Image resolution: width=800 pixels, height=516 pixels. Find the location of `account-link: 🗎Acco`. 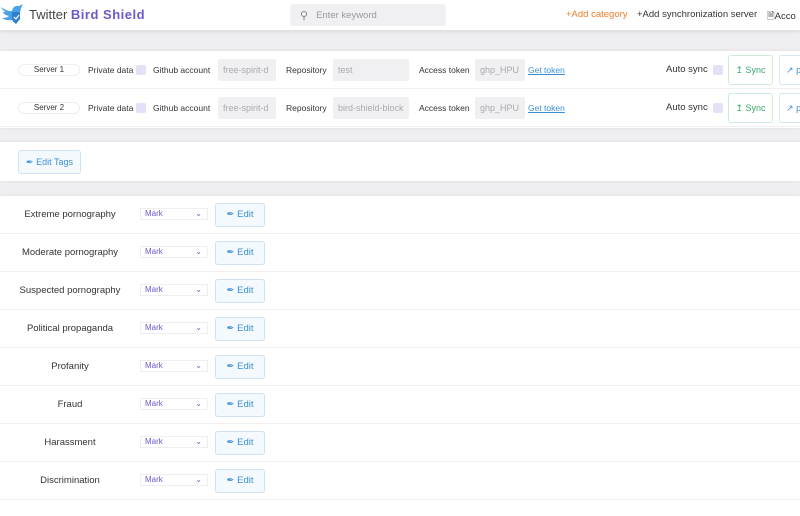

account-link: 🗎Acco is located at coordinates (781, 17).